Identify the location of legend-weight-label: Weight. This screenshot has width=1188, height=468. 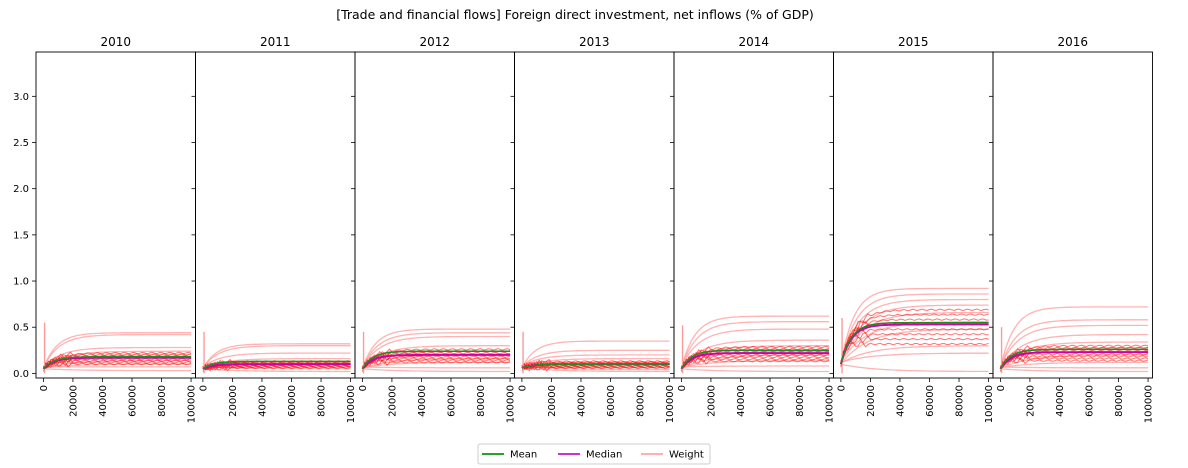
(686, 455).